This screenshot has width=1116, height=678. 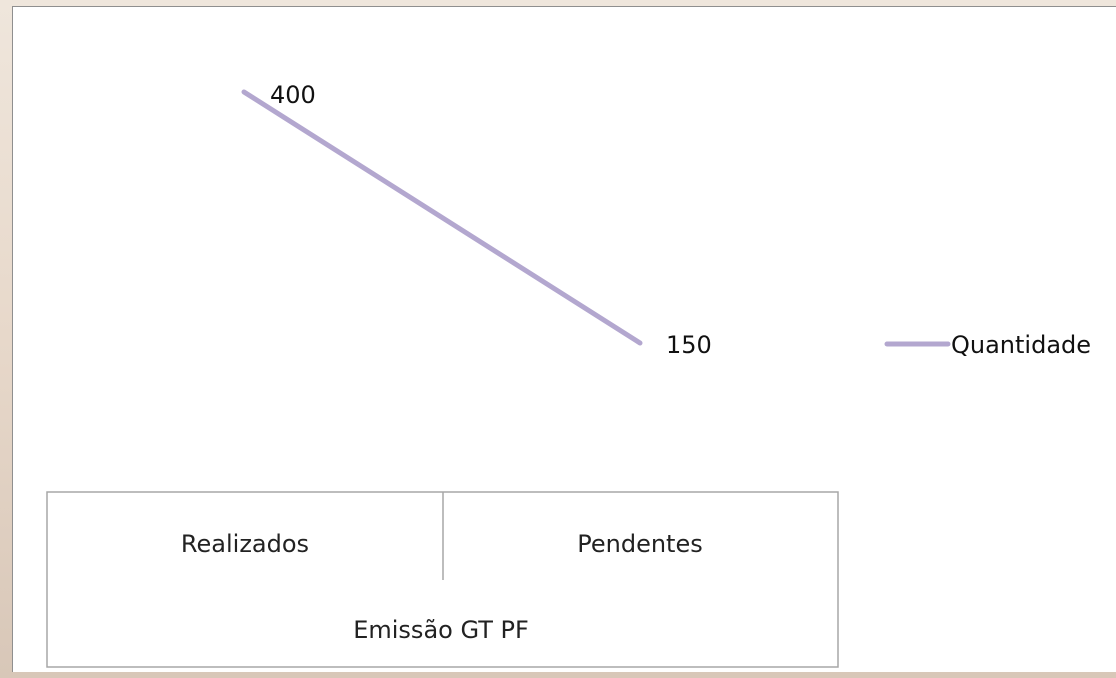 What do you see at coordinates (1021, 345) in the screenshot?
I see `legend-label-quantidade: Quantidade` at bounding box center [1021, 345].